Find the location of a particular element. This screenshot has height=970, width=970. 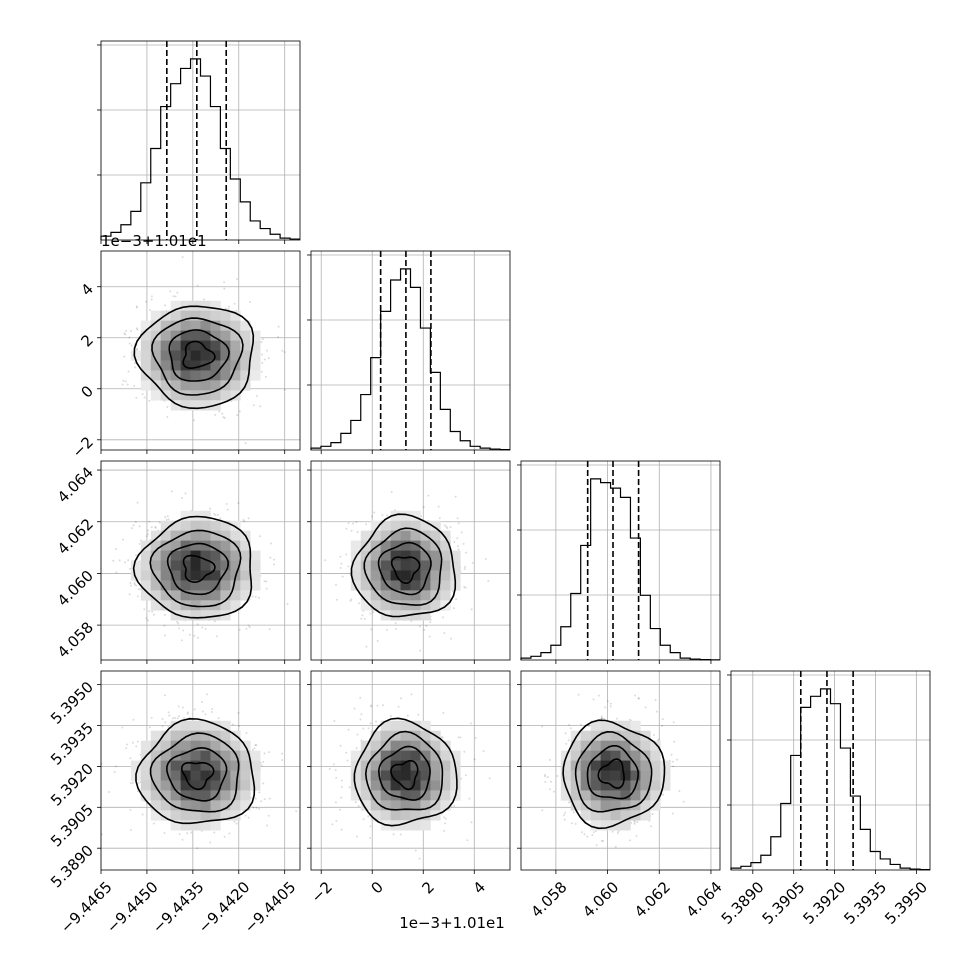

density-bins is located at coordinates (405, 775).